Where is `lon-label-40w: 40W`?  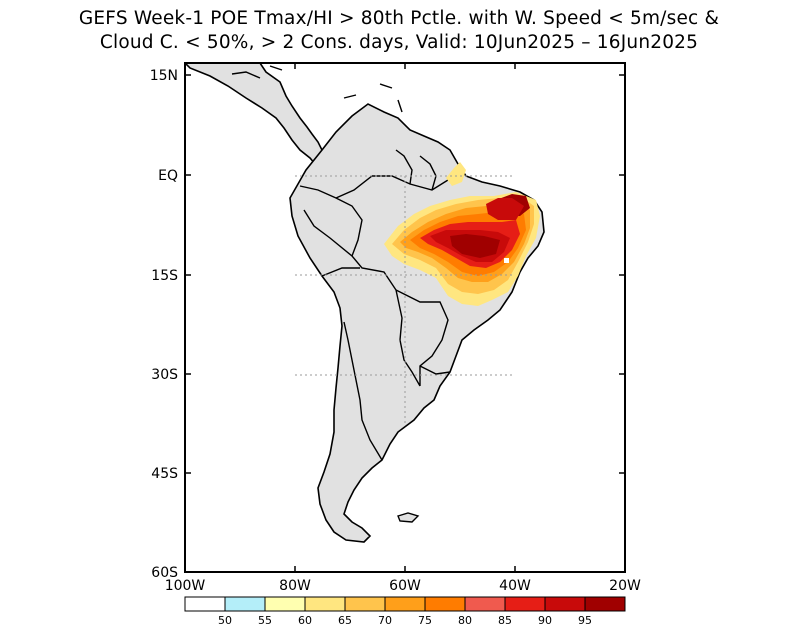
lon-label-40w: 40W is located at coordinates (515, 586).